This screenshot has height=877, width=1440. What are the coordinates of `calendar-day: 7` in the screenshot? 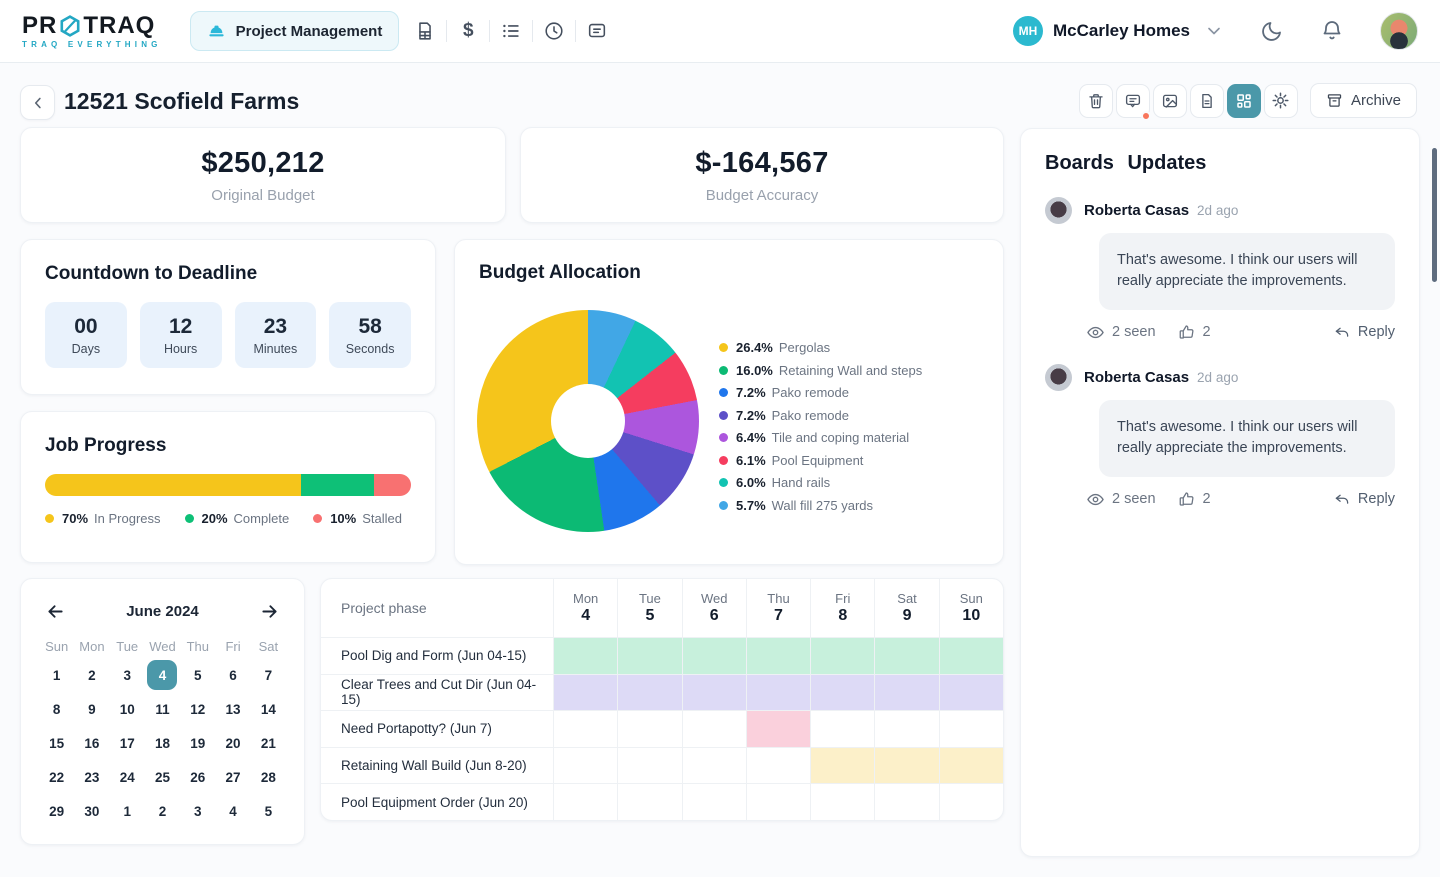 It's located at (268, 675).